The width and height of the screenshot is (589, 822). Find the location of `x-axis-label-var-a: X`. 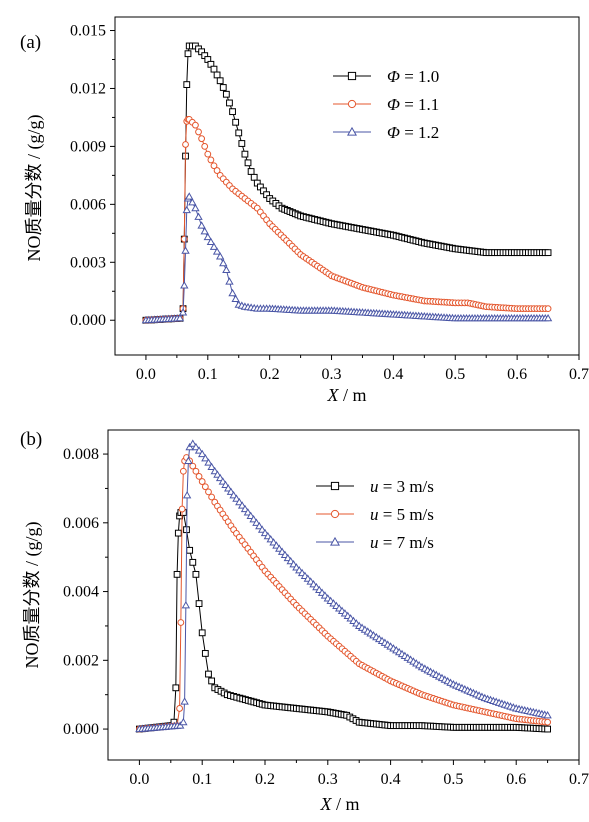

x-axis-label-var-a: X is located at coordinates (332, 395).